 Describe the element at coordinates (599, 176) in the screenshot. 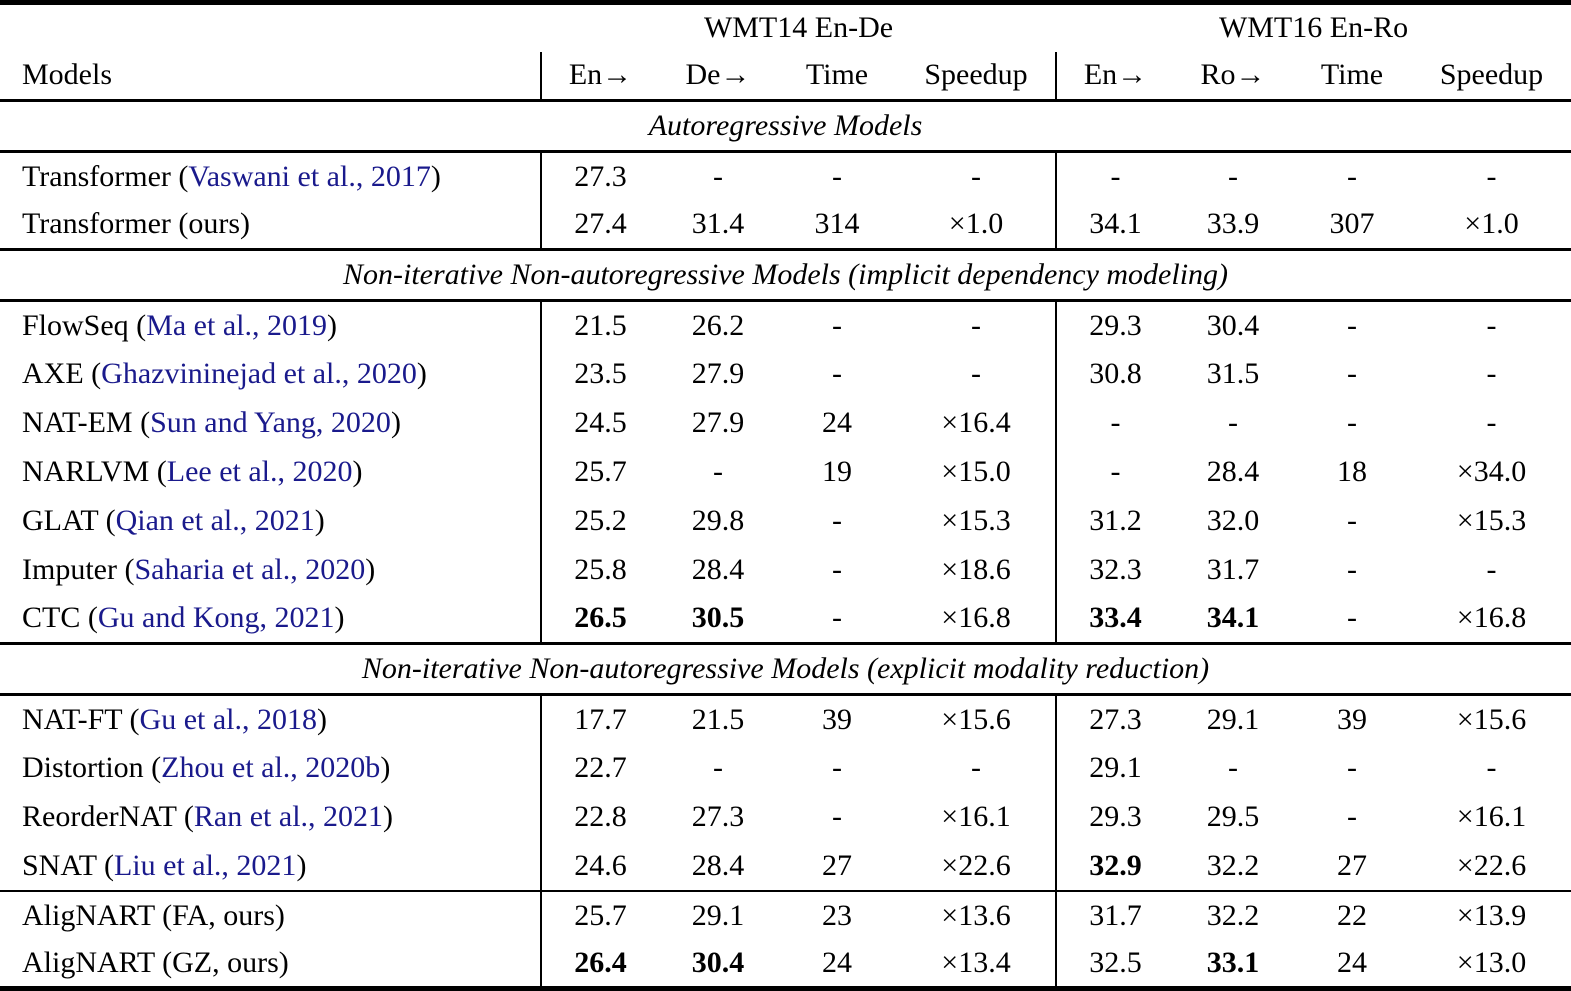

I see `cell-ende-0: 27.3` at that location.